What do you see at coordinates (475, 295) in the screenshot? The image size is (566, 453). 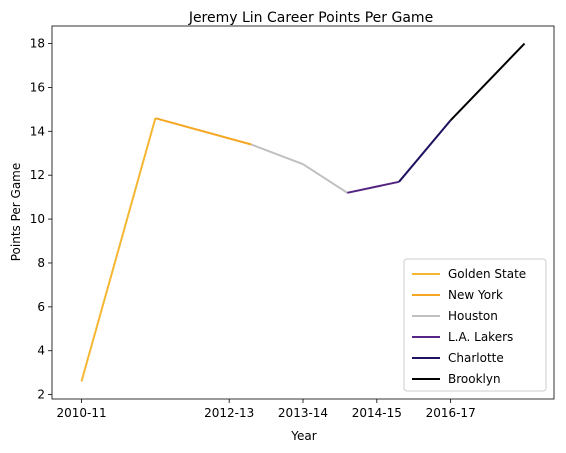 I see `legend-label: New York` at bounding box center [475, 295].